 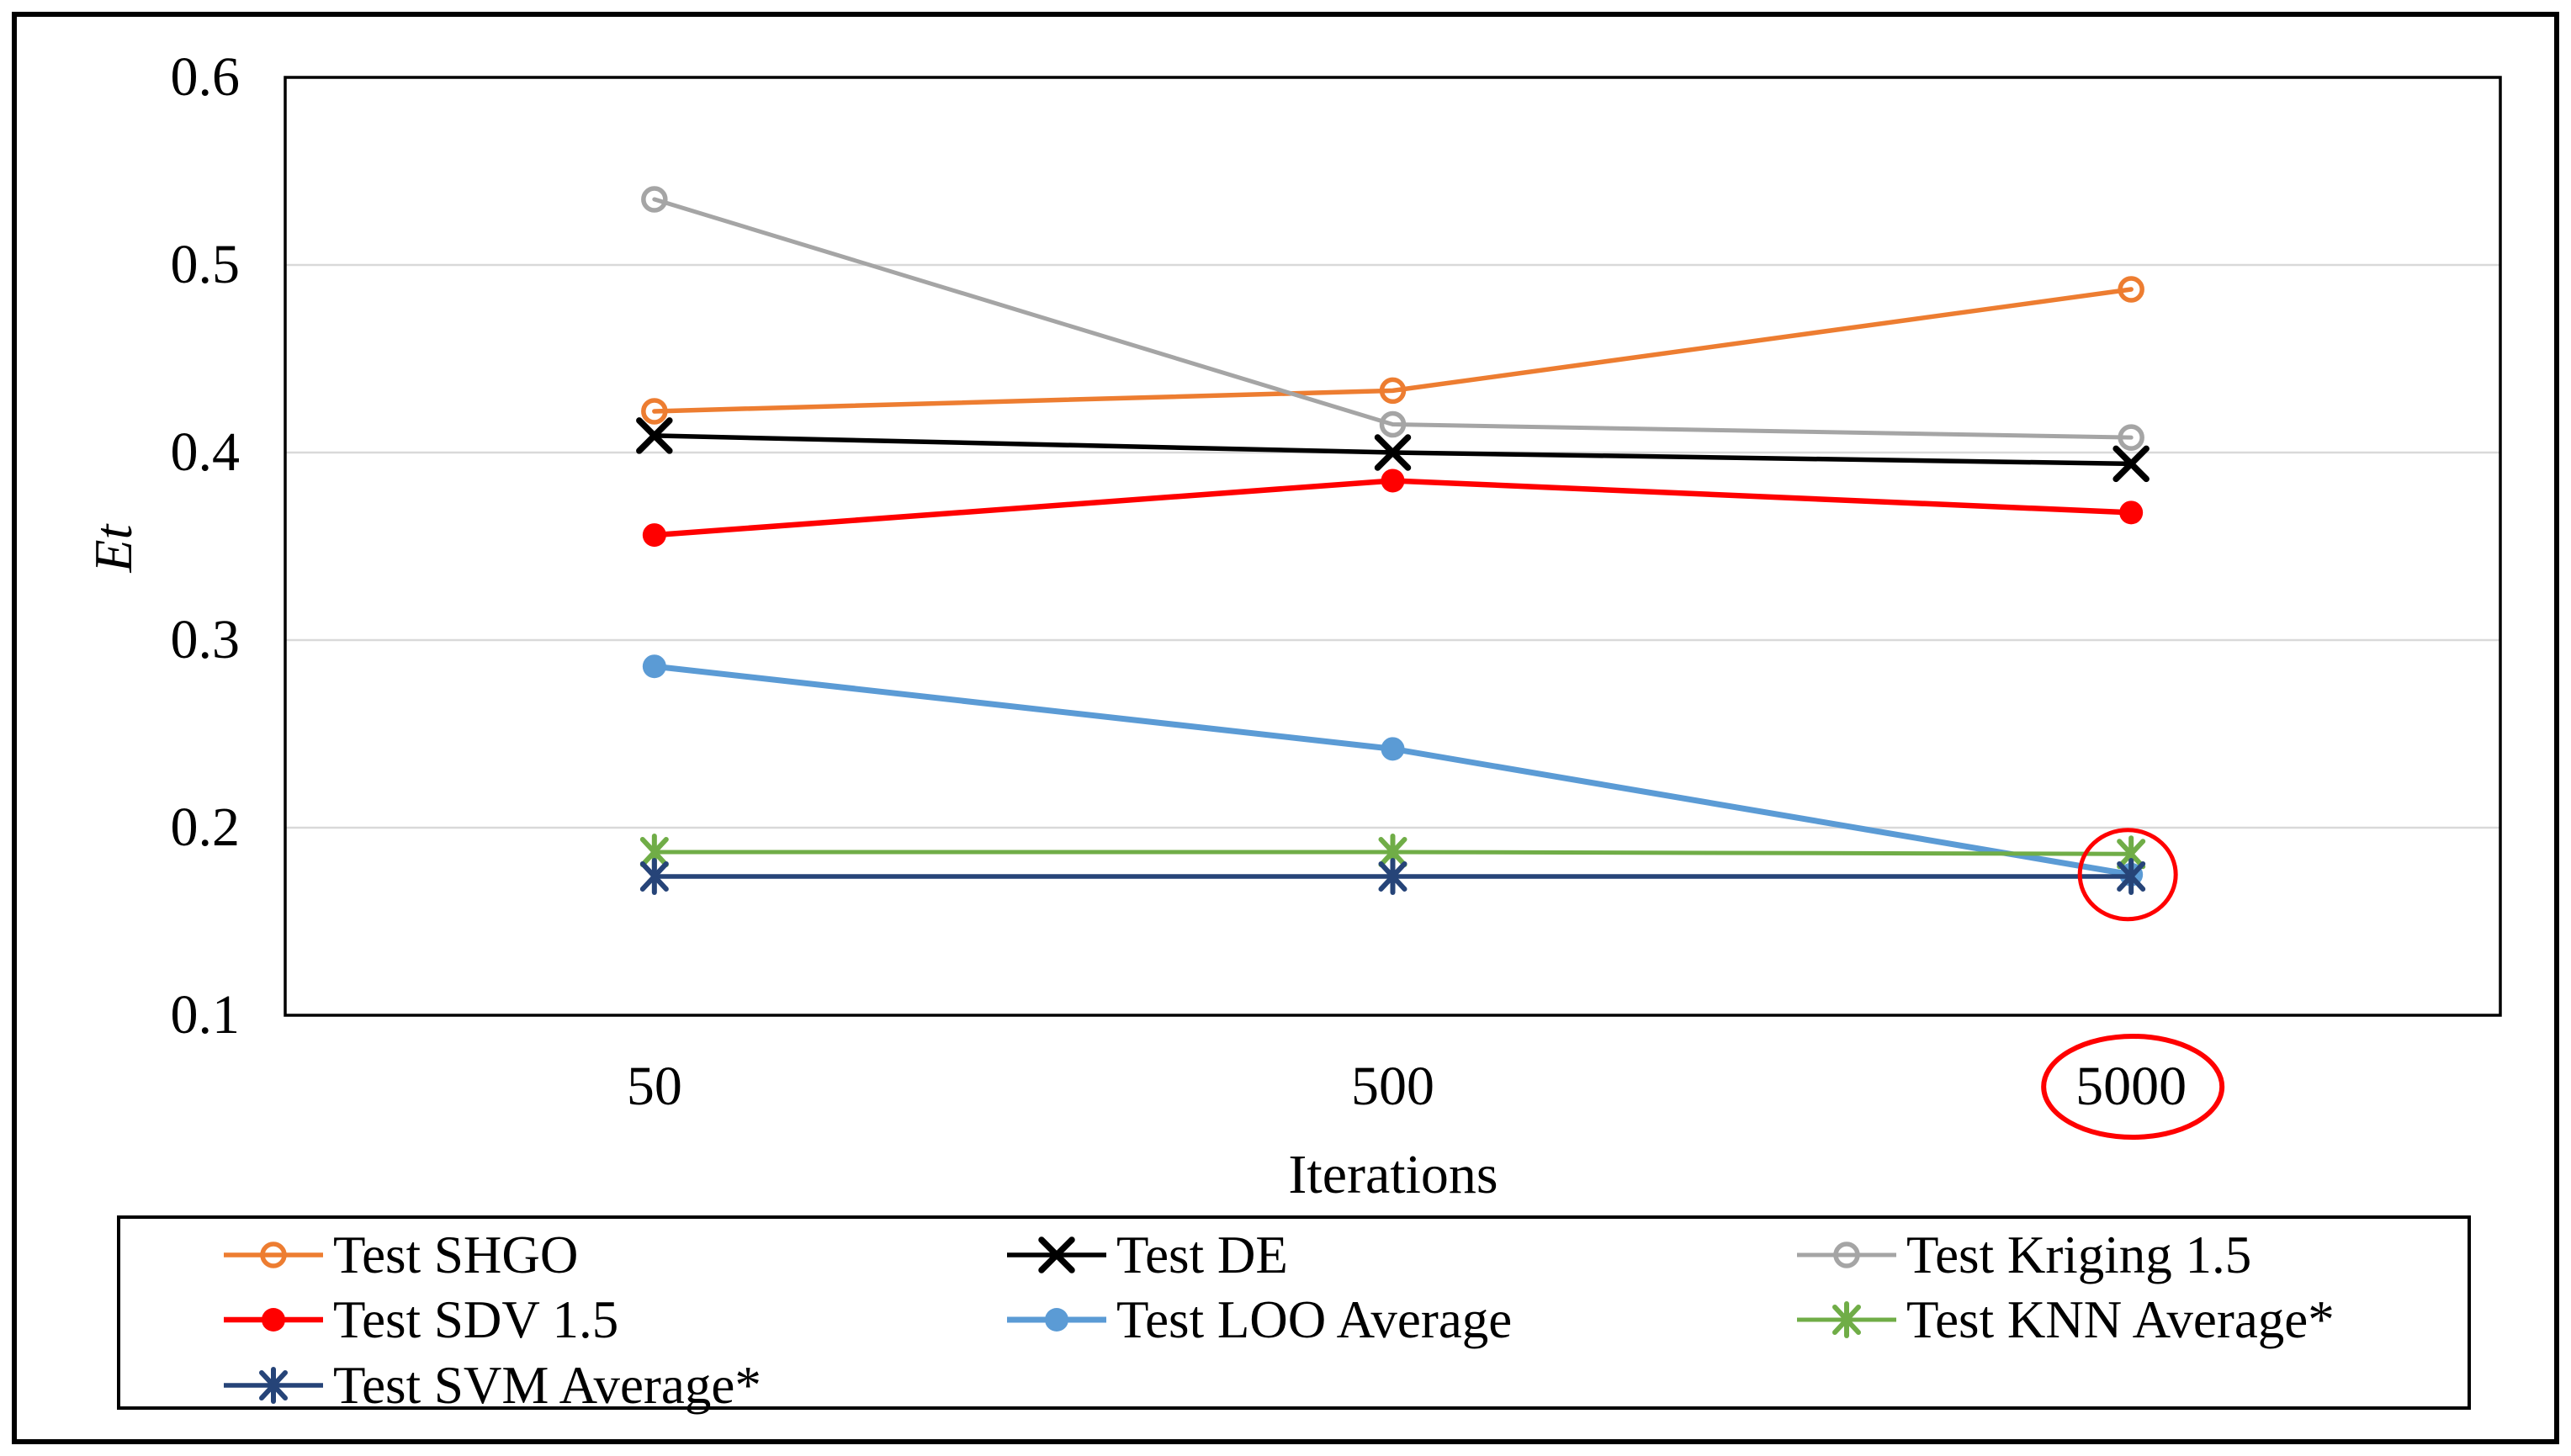 I want to click on x-tick-label-500: 500, so click(x=1392, y=1086).